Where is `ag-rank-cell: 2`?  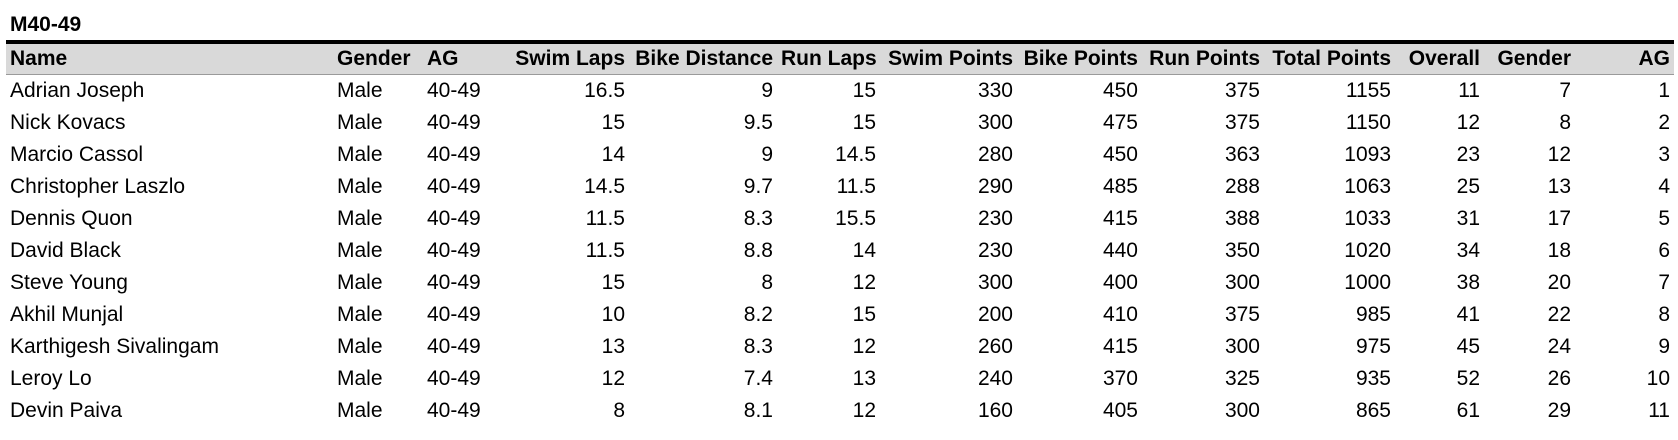 ag-rank-cell: 2 is located at coordinates (1664, 122).